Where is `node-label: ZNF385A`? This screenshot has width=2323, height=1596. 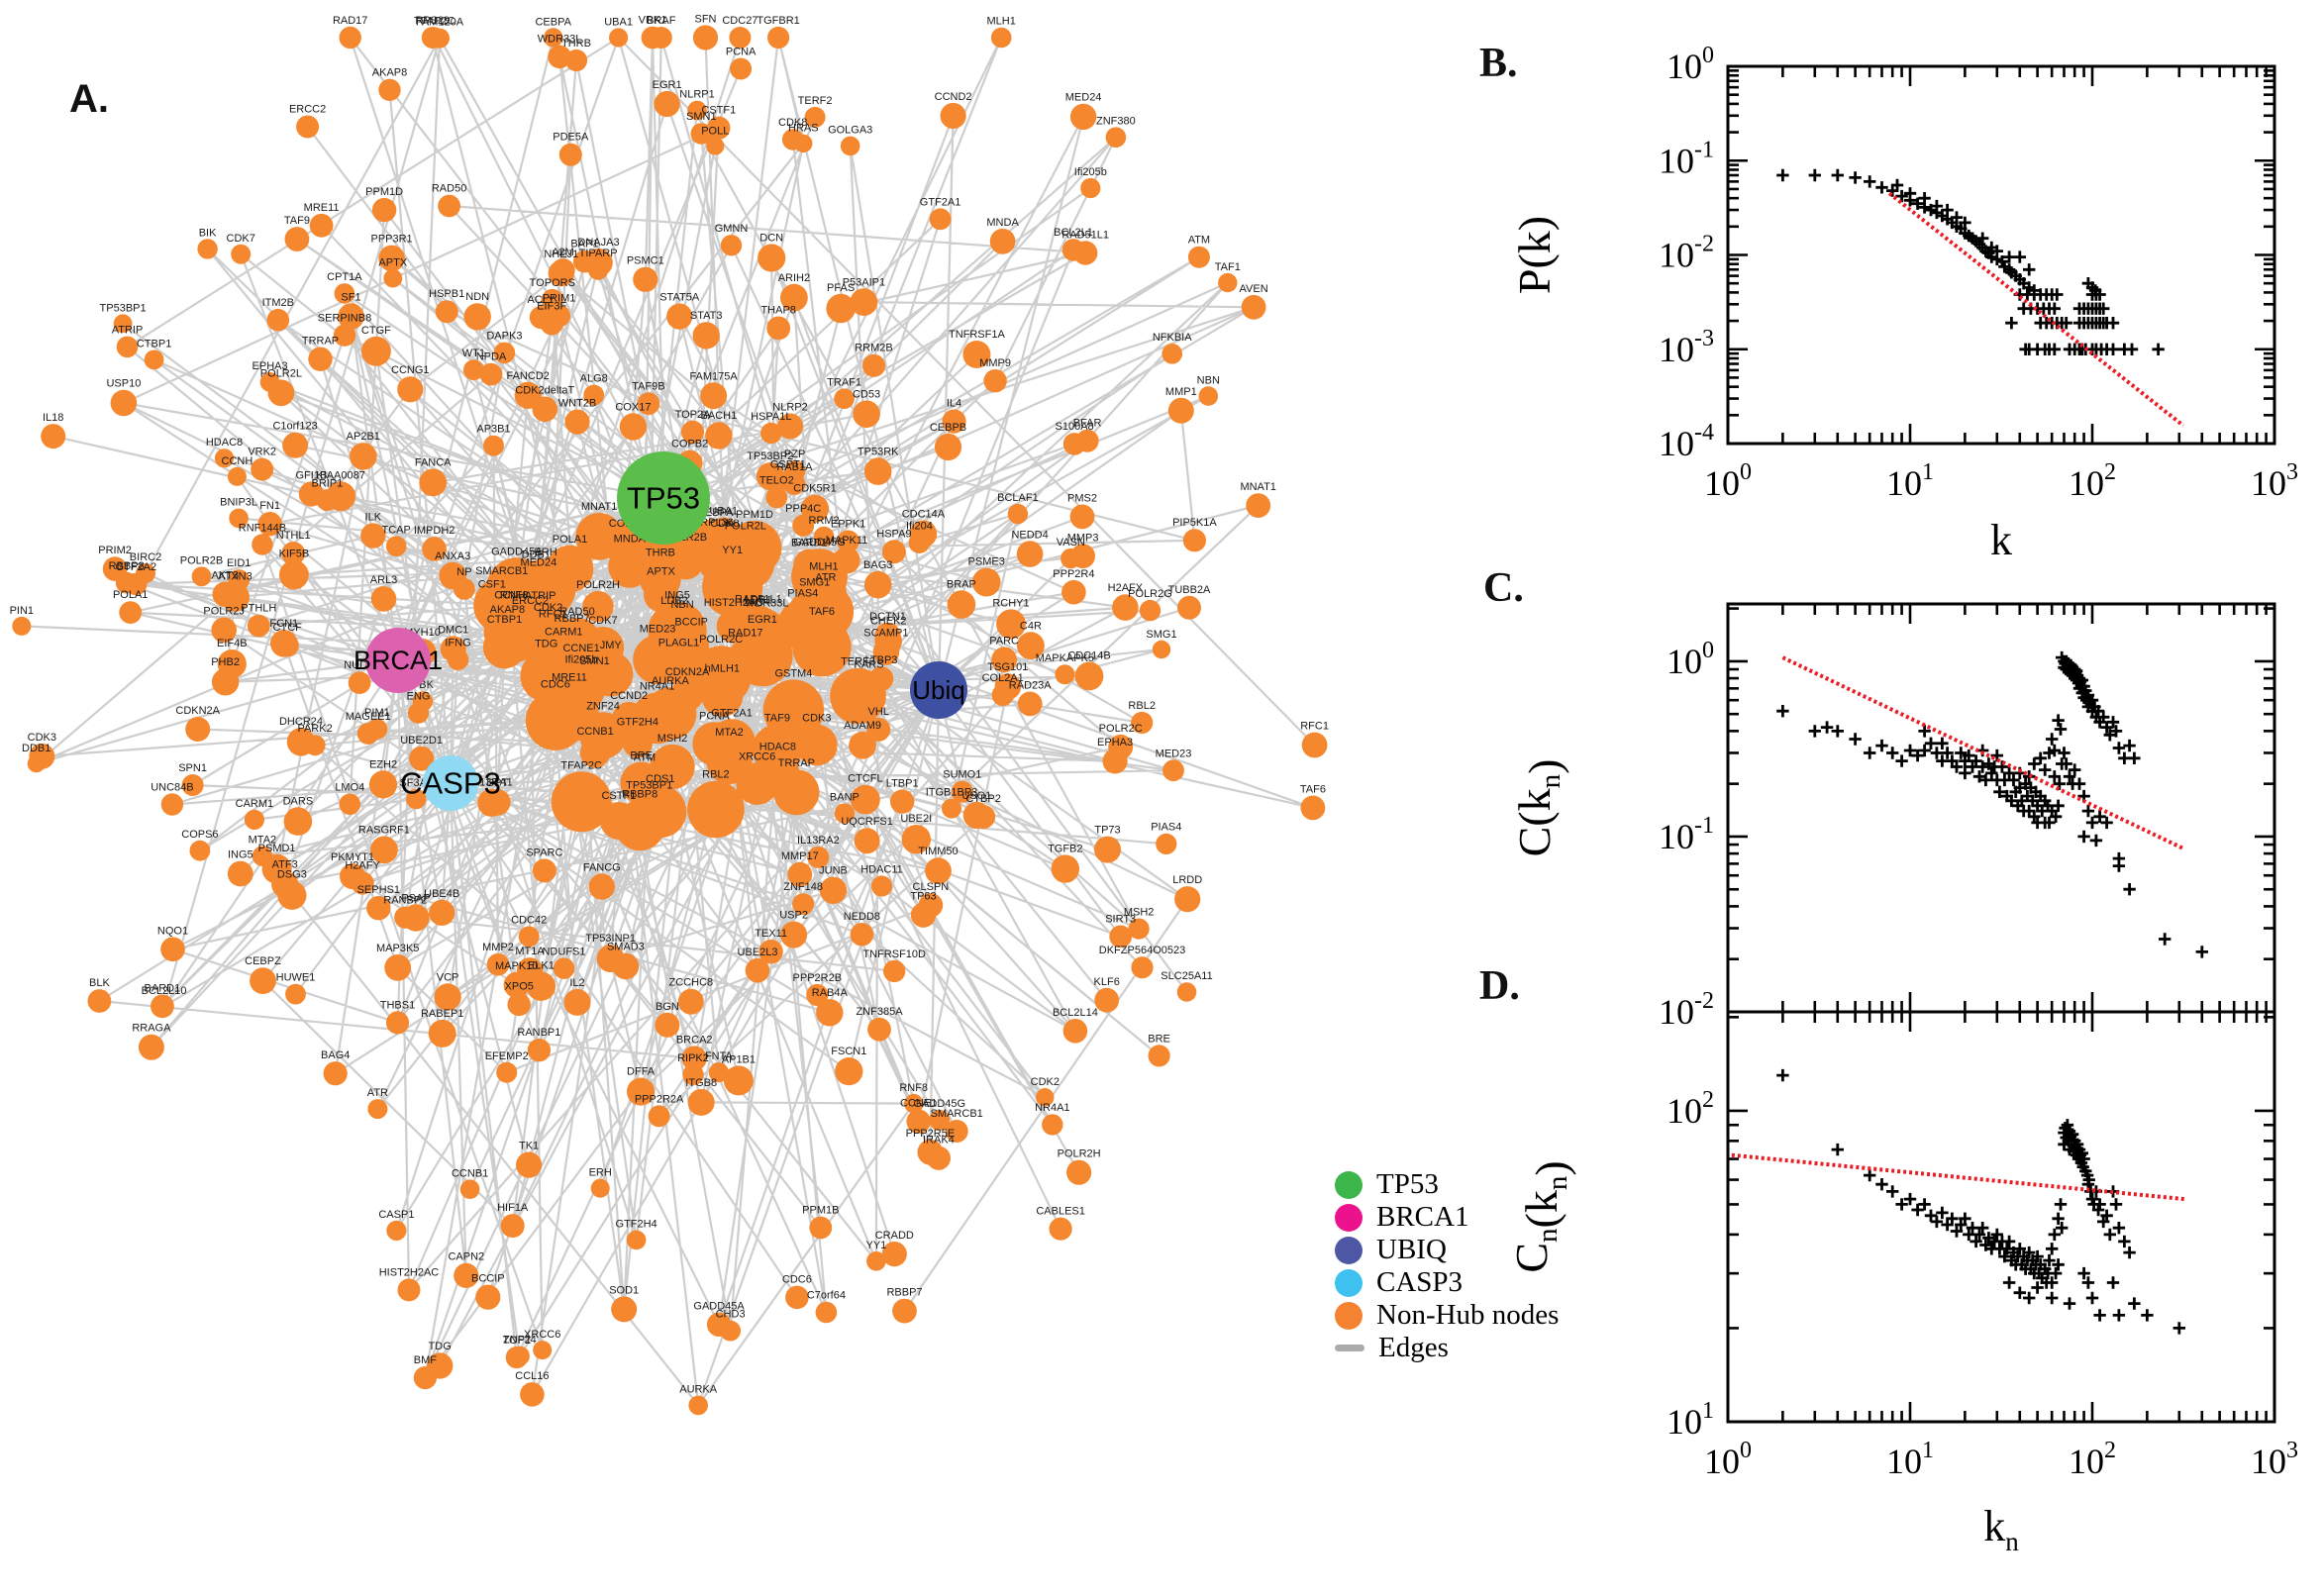 node-label: ZNF385A is located at coordinates (879, 1012).